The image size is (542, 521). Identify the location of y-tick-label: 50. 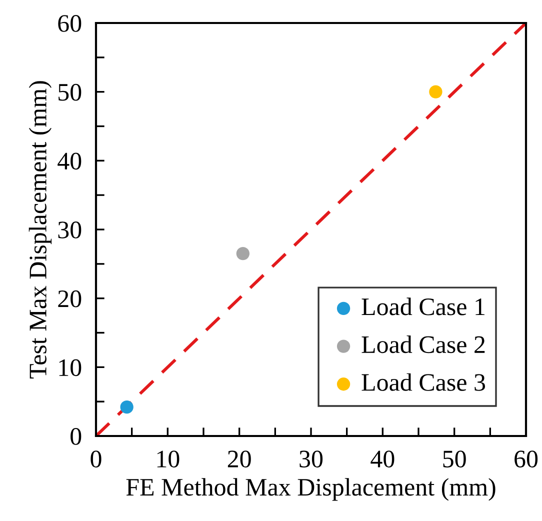
(70, 92).